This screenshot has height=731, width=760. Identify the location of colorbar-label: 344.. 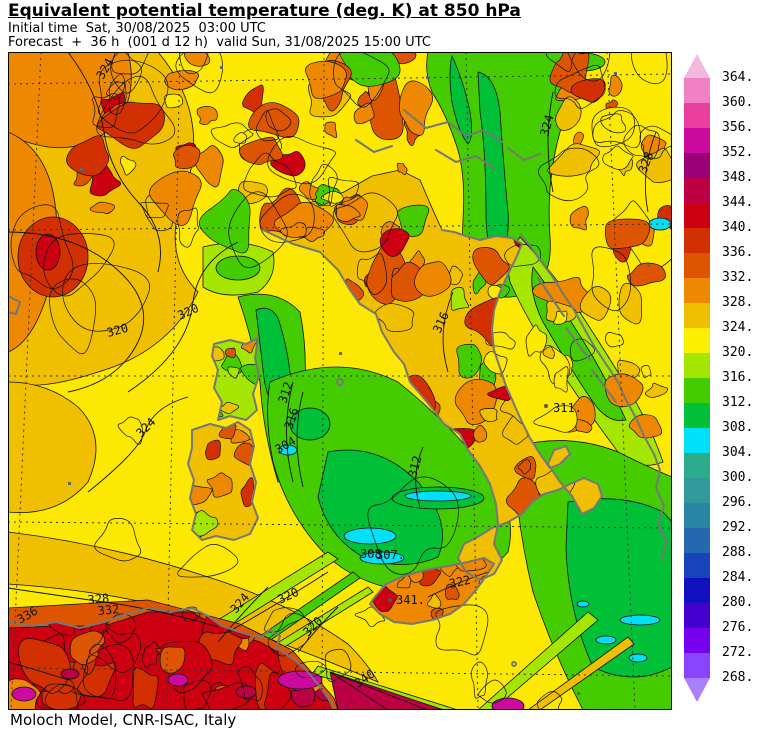
(738, 202).